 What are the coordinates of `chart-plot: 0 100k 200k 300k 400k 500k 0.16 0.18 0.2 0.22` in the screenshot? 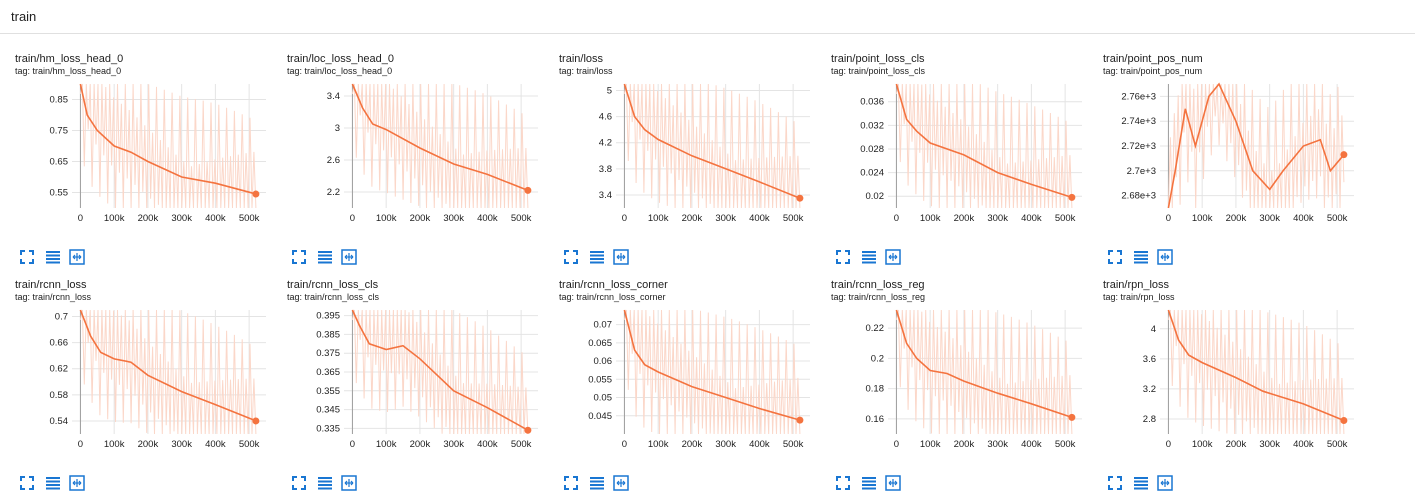 It's located at (952, 384).